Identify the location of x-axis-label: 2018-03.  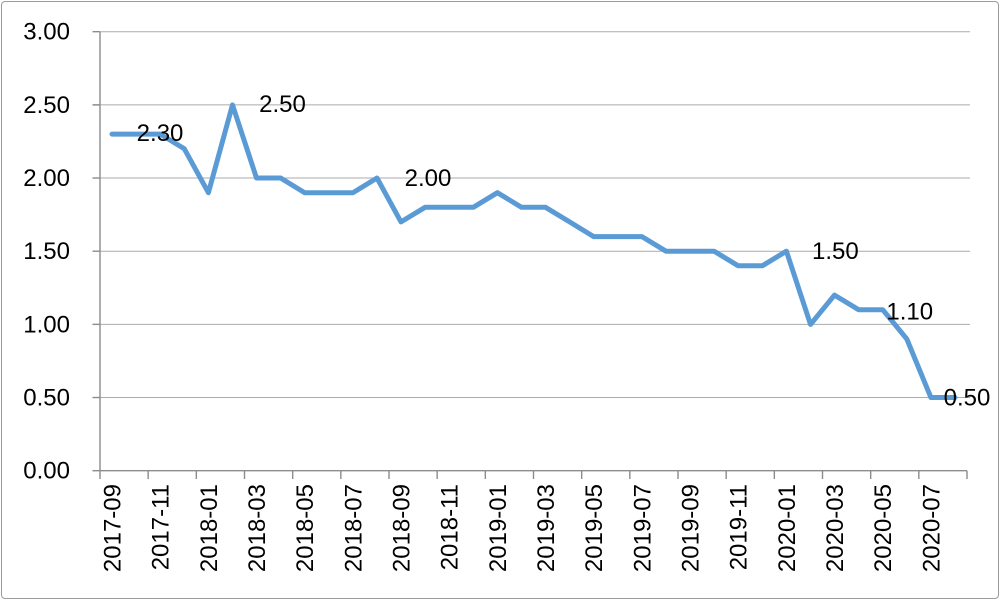
(257, 528).